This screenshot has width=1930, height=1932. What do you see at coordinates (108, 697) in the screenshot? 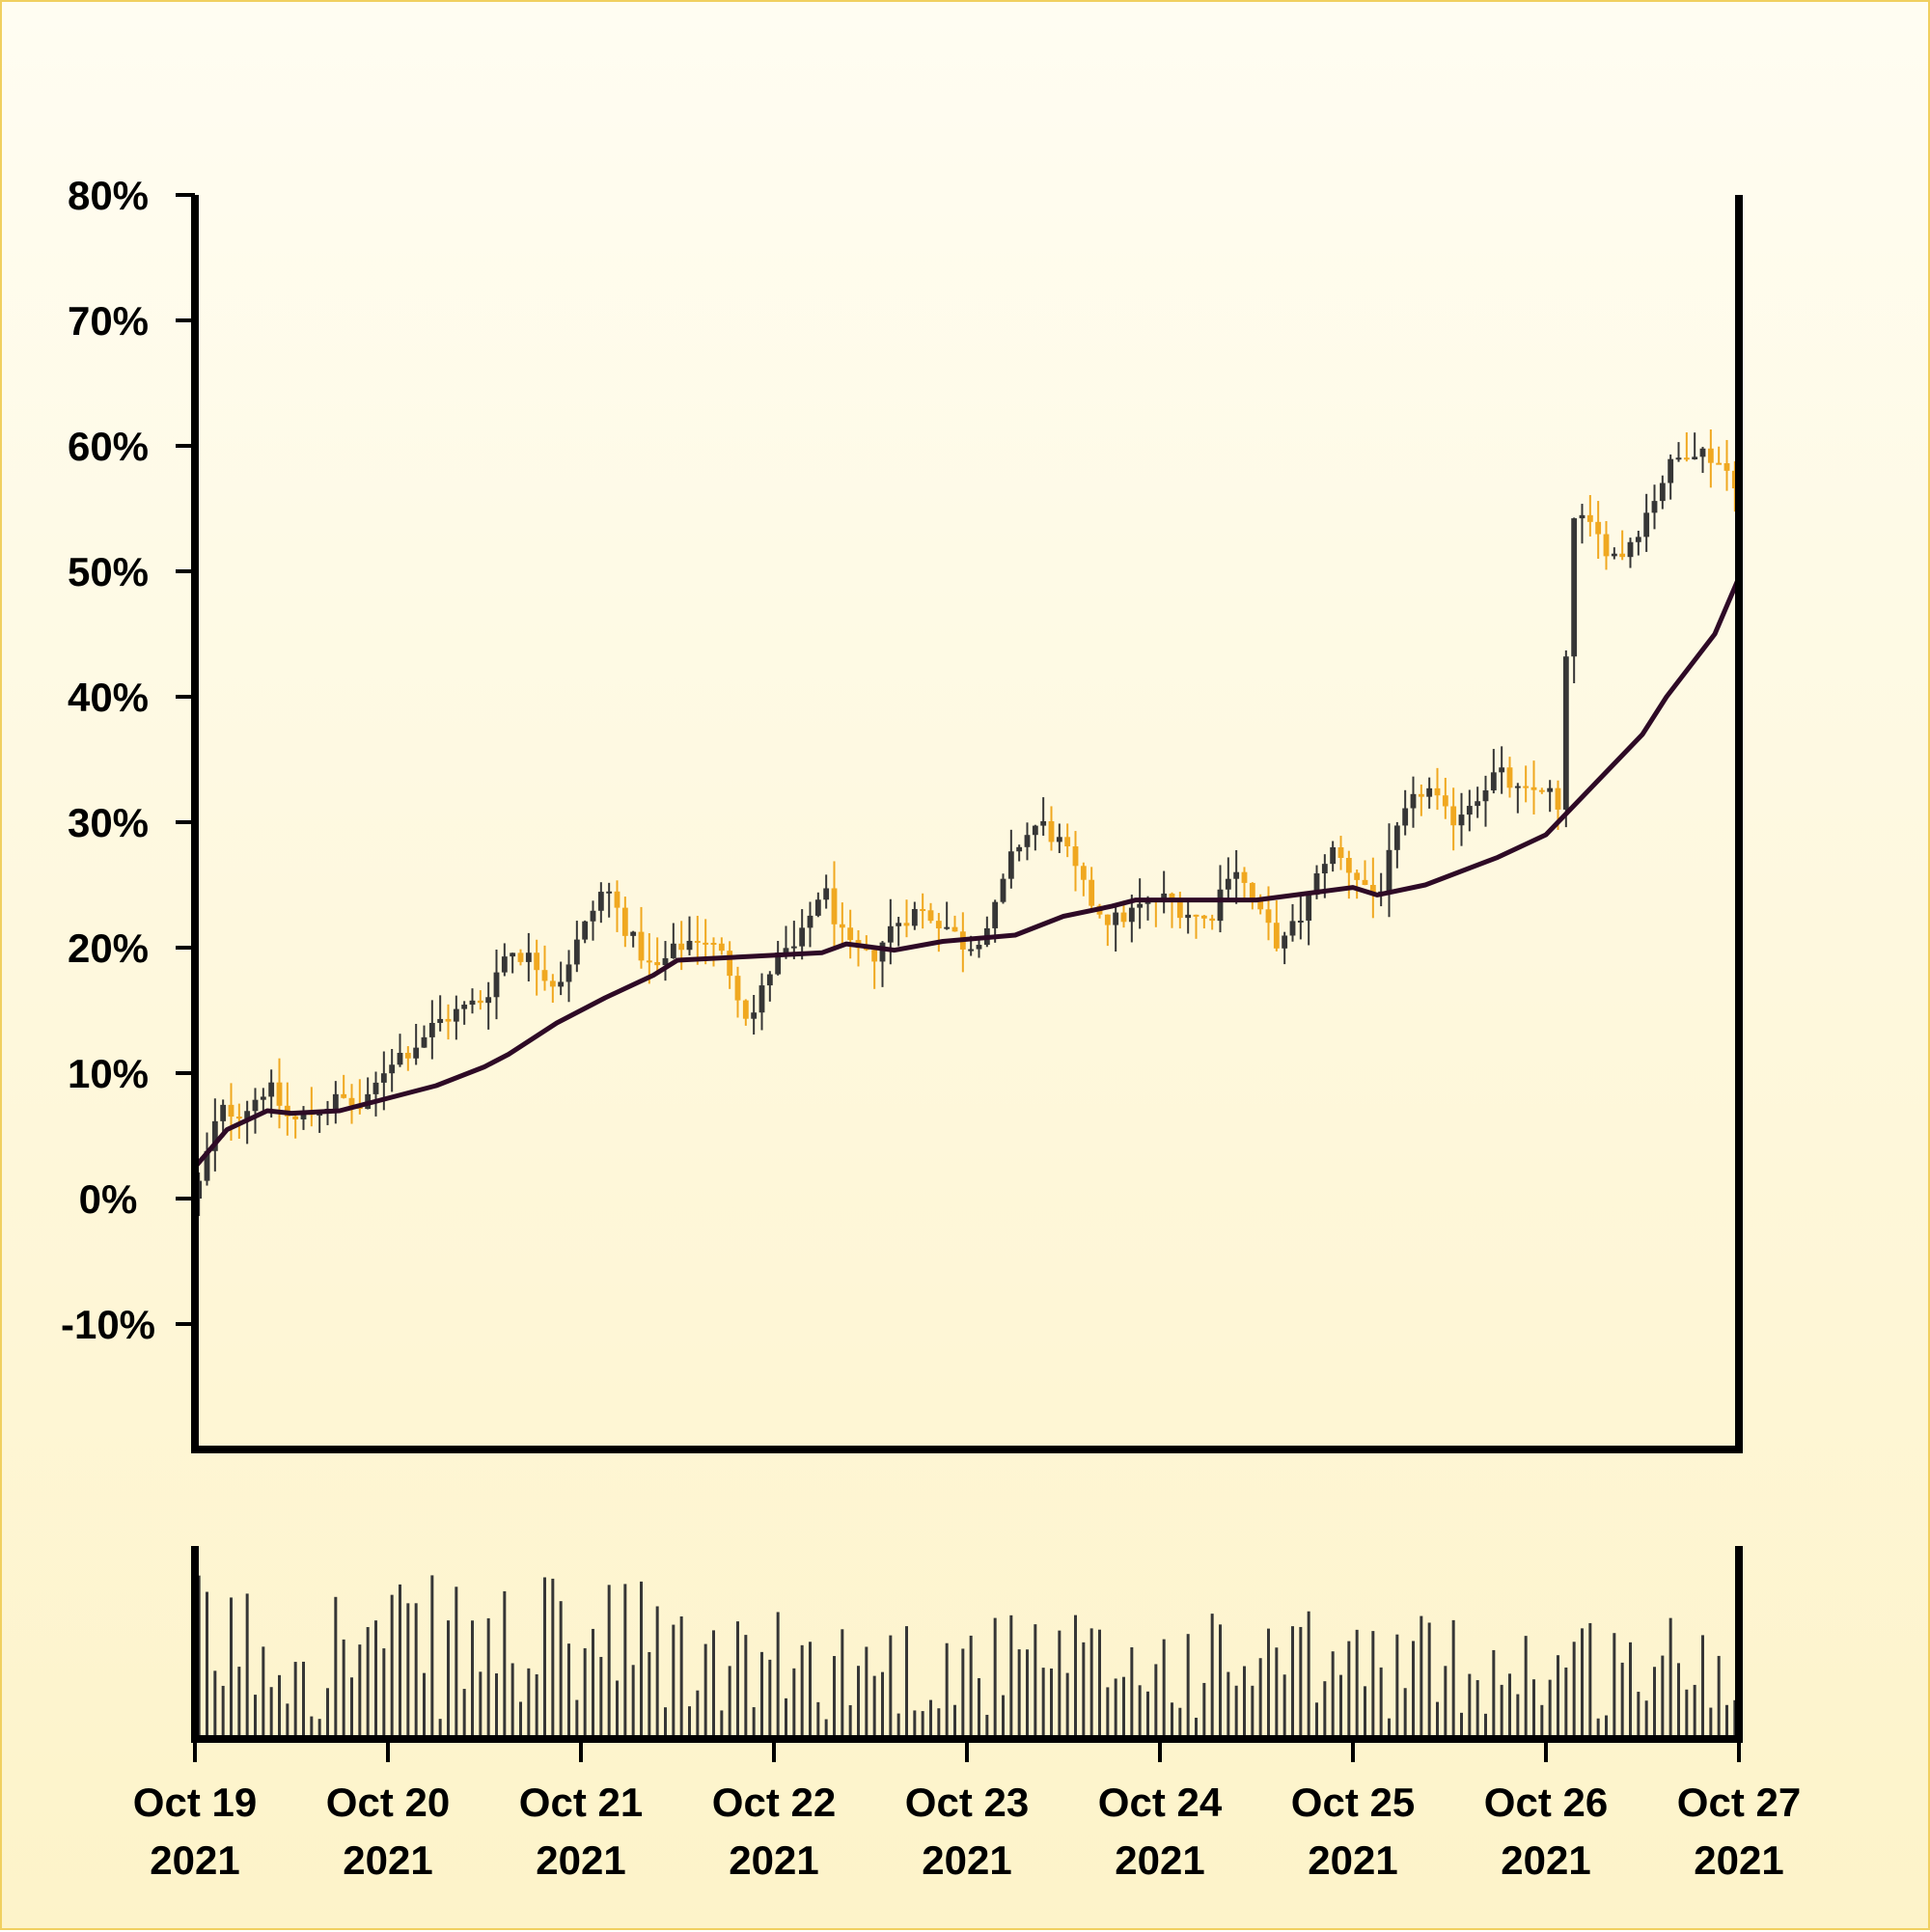
I see `y-tick-label: 40%` at bounding box center [108, 697].